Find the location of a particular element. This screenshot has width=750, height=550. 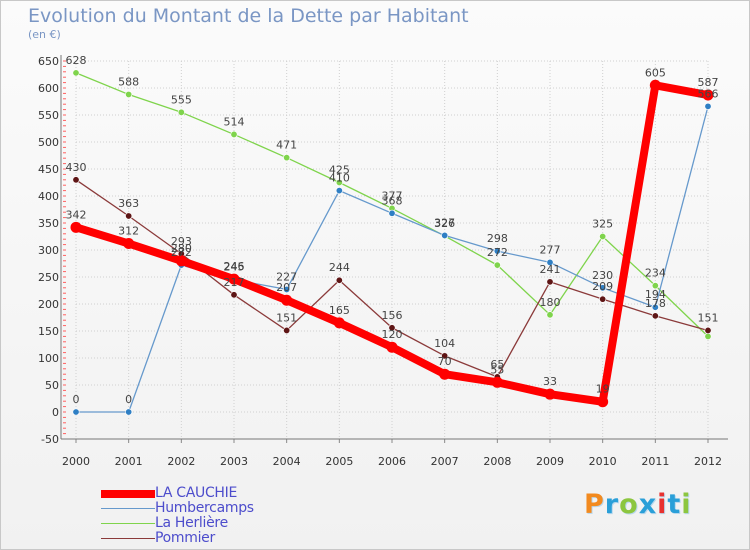

logo-letter: i is located at coordinates (662, 504).